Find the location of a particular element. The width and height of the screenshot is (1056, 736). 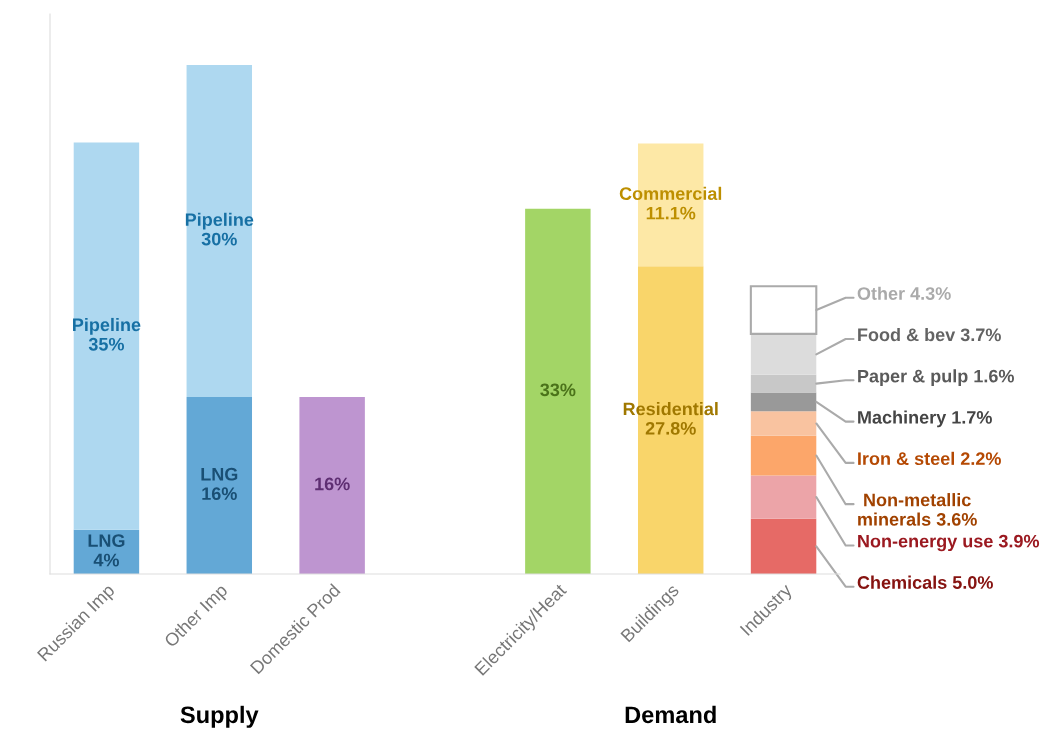

text: Food & bev 3.7% is located at coordinates (929, 334).